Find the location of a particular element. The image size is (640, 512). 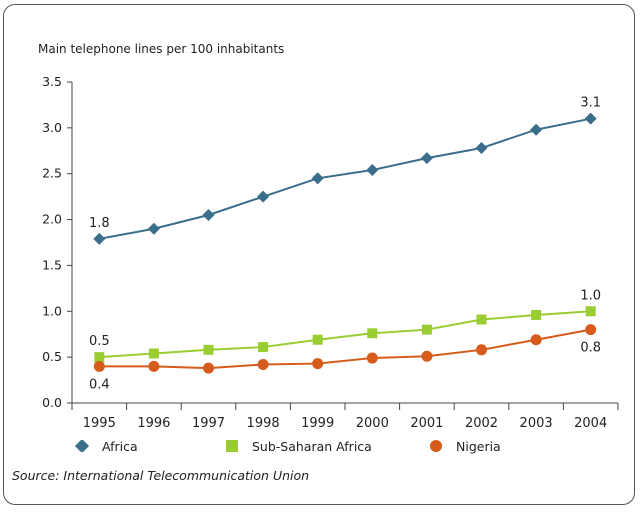

y-tick-label: 1.5 is located at coordinates (52, 264).